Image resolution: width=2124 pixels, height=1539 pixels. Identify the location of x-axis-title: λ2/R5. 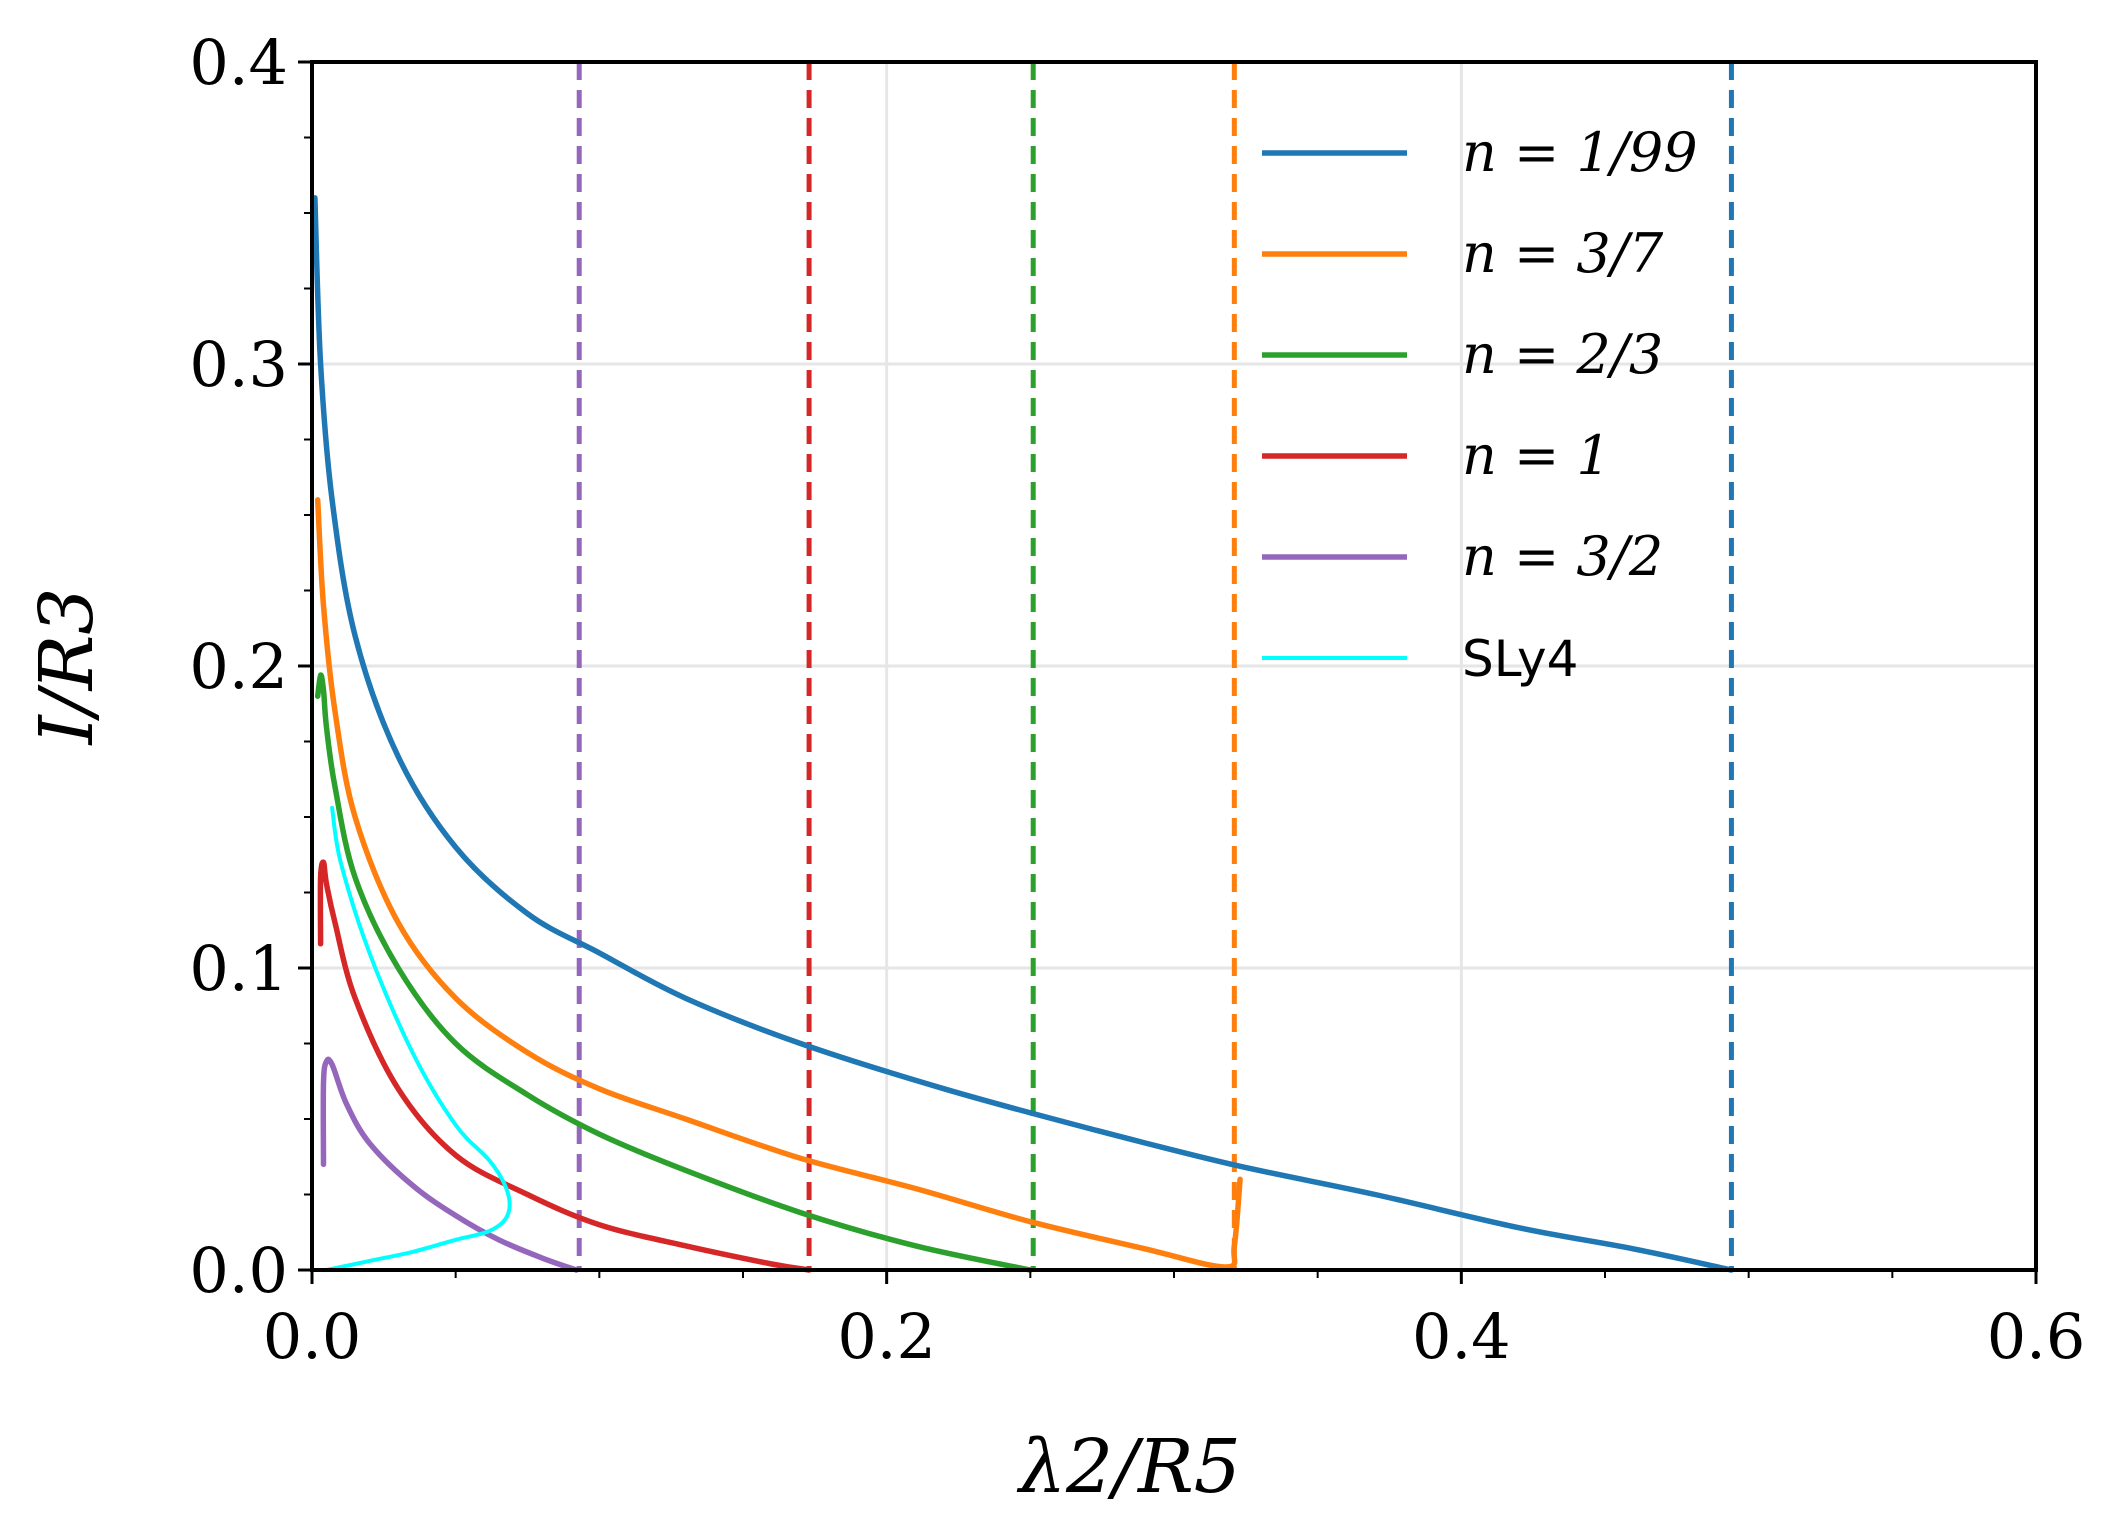
(1128, 1467).